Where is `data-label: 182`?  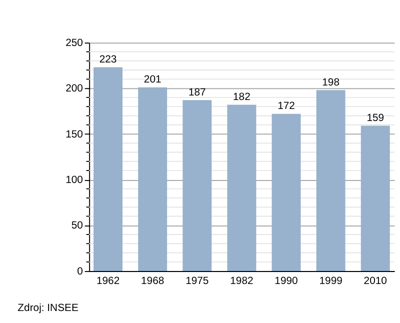
data-label: 182 is located at coordinates (242, 98).